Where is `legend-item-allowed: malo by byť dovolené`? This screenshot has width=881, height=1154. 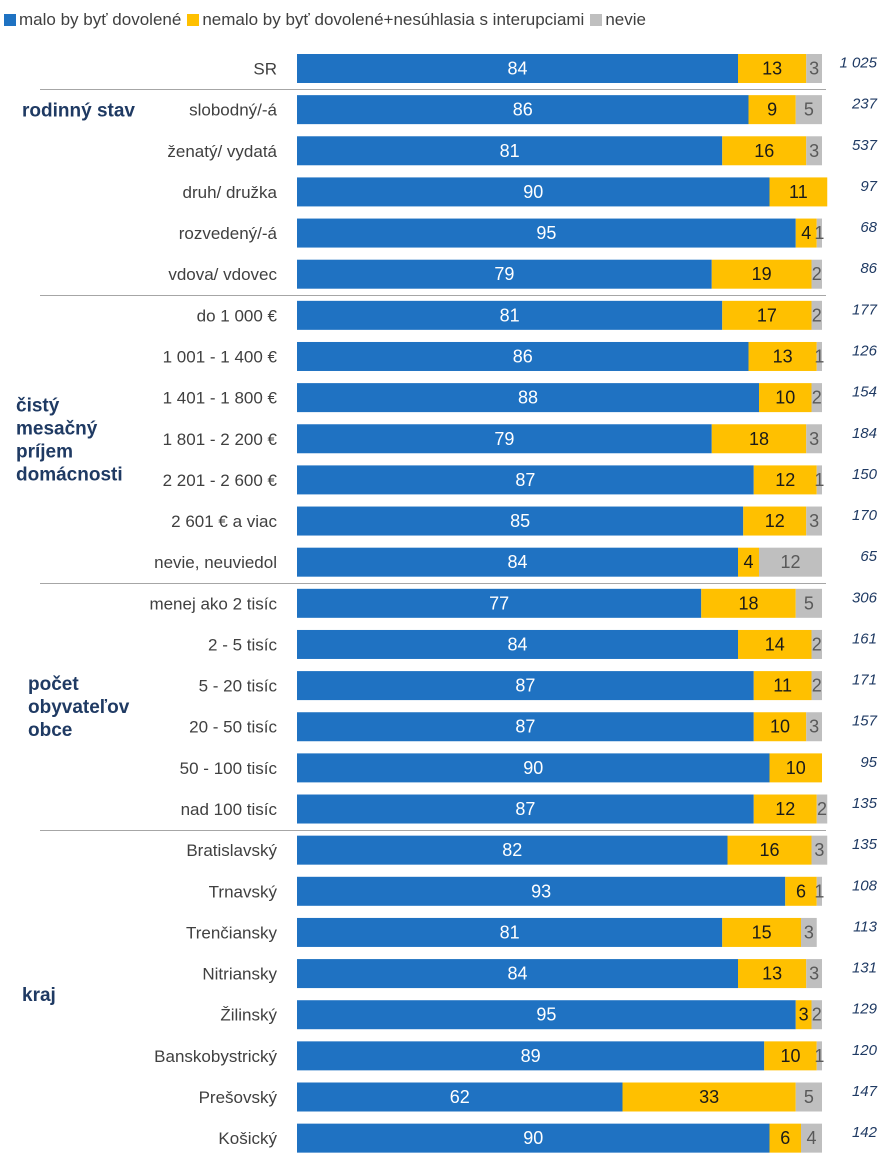
legend-item-allowed: malo by byť dovolené is located at coordinates (92, 20).